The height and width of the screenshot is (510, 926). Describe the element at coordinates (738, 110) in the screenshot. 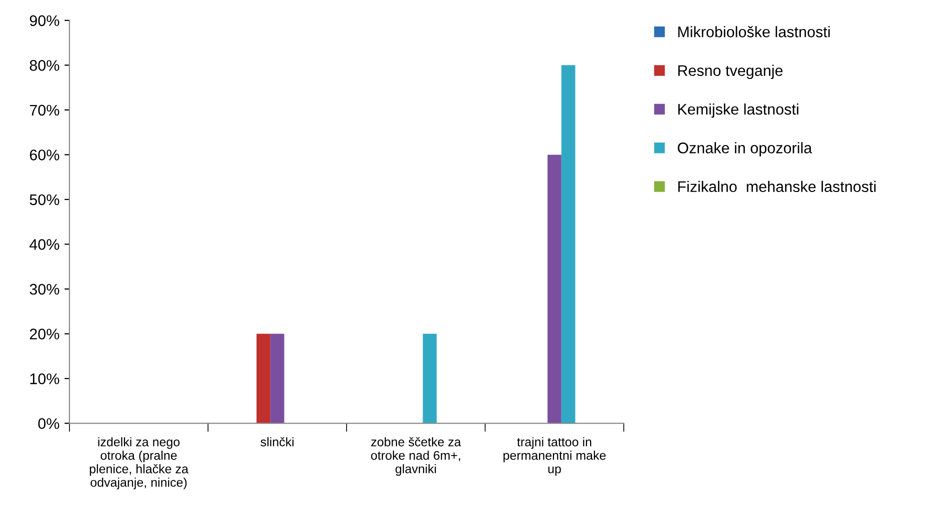

I see `legend-label: Kemijske lastnosti` at that location.